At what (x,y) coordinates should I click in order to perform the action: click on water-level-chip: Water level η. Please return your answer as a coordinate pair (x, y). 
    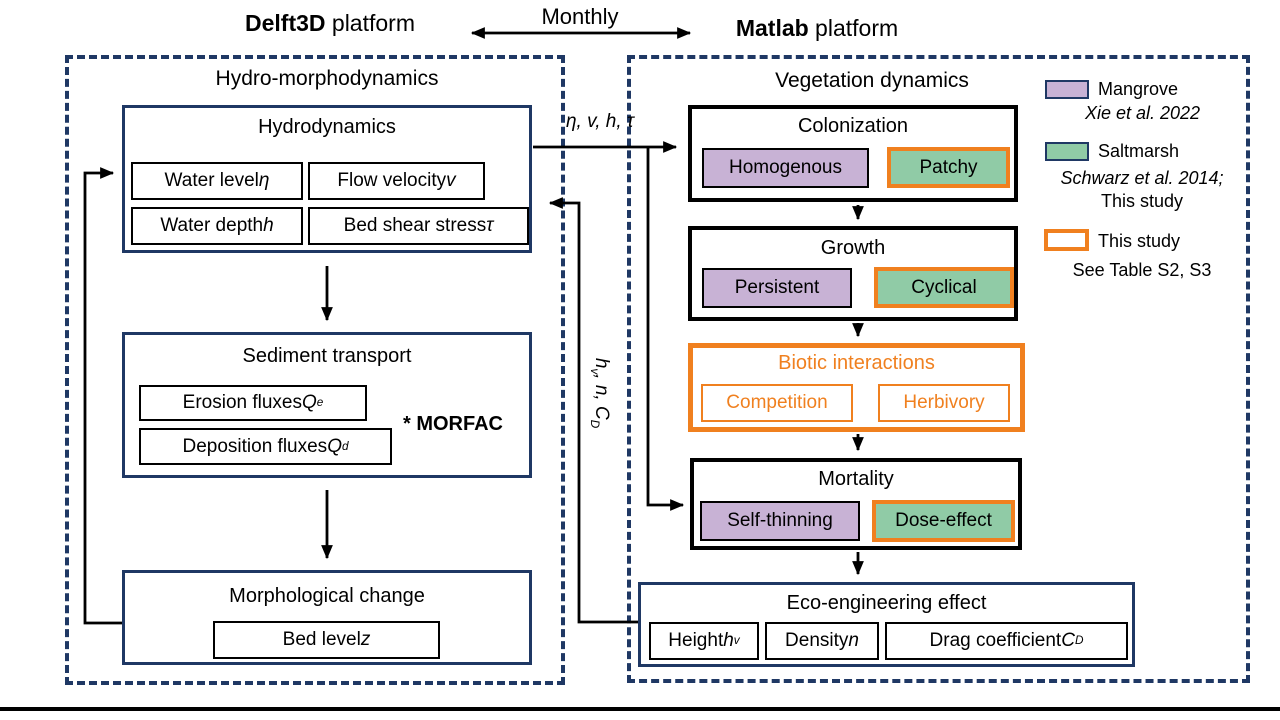
    Looking at the image, I should click on (217, 181).